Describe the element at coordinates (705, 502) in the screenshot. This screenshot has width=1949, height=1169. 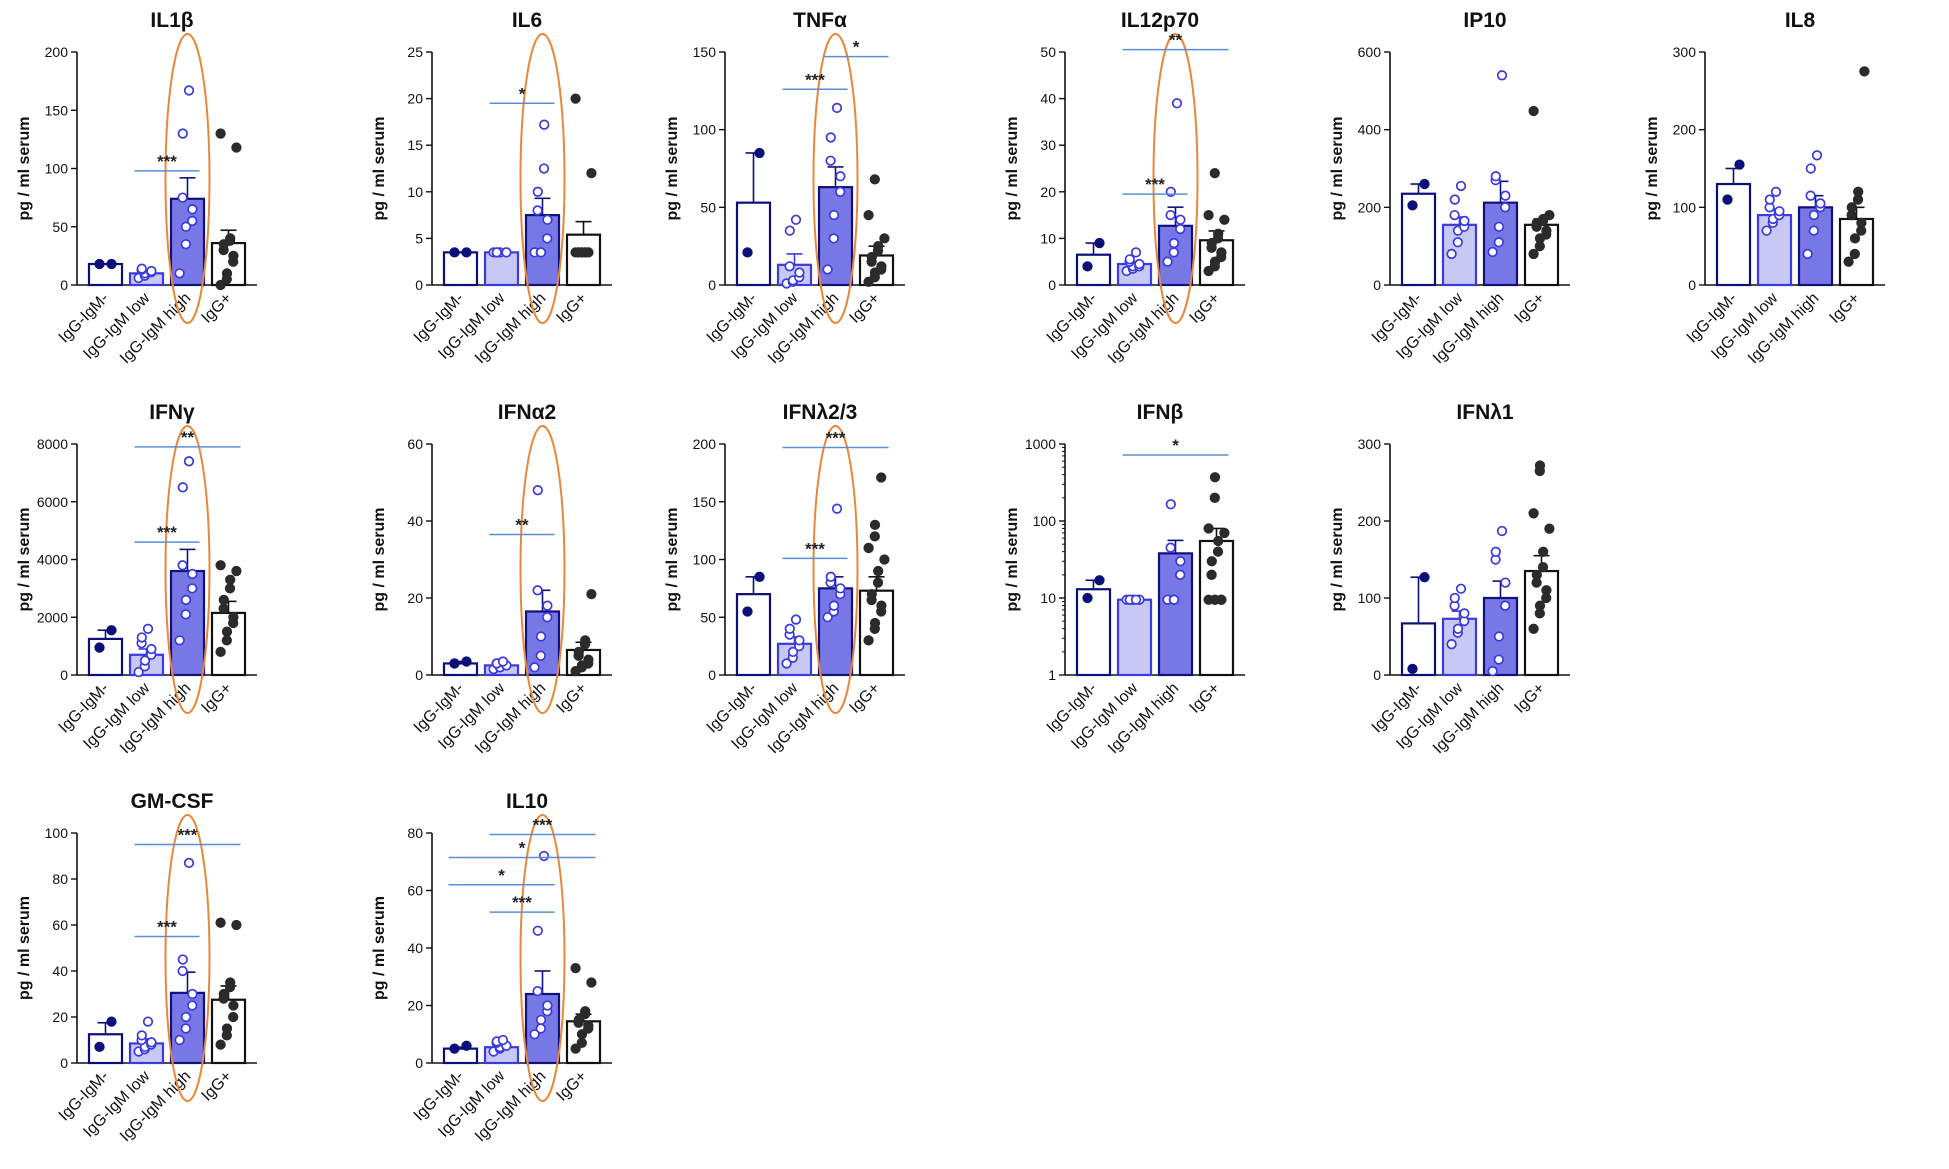
I see `y-tick-label: 150` at that location.